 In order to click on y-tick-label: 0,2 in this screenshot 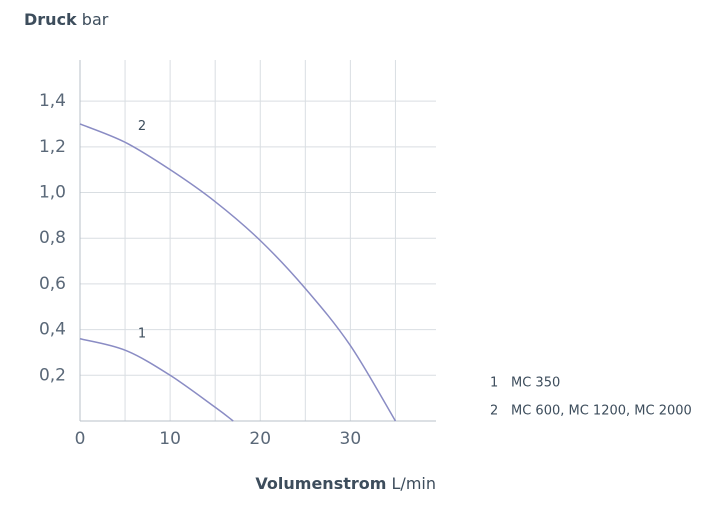, I will do `click(52, 375)`.